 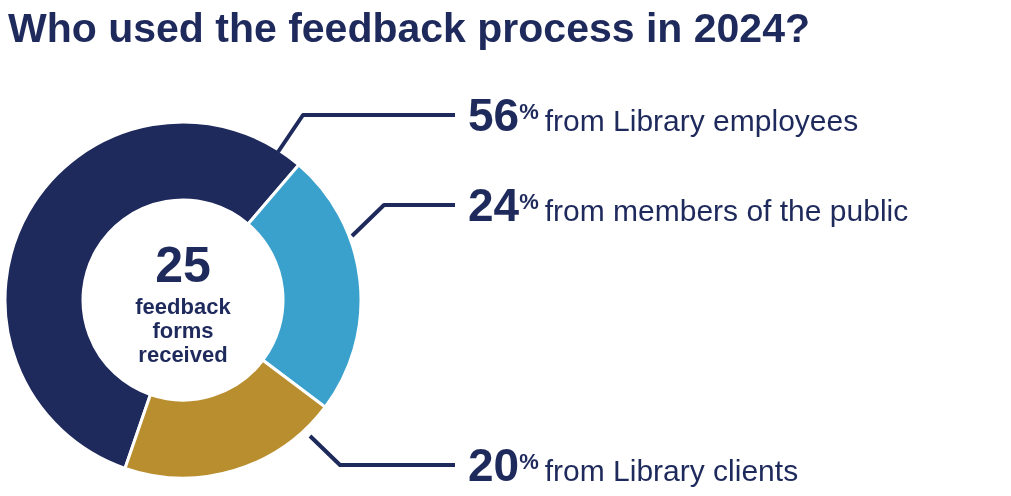 What do you see at coordinates (503, 465) in the screenshot?
I see `data-label: 20%` at bounding box center [503, 465].